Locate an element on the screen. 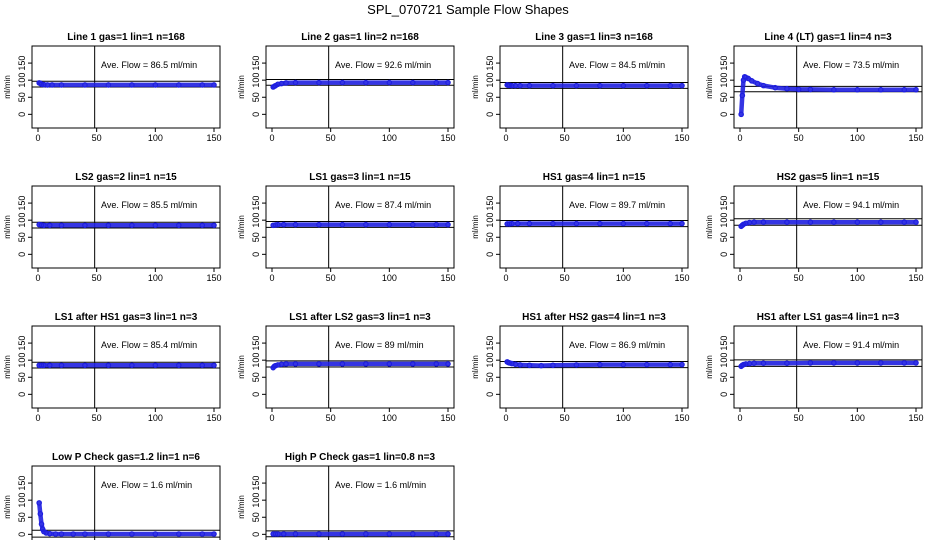  panel-title: HS1 after HS2 gas=4 lin=1 n=3 is located at coordinates (594, 317).